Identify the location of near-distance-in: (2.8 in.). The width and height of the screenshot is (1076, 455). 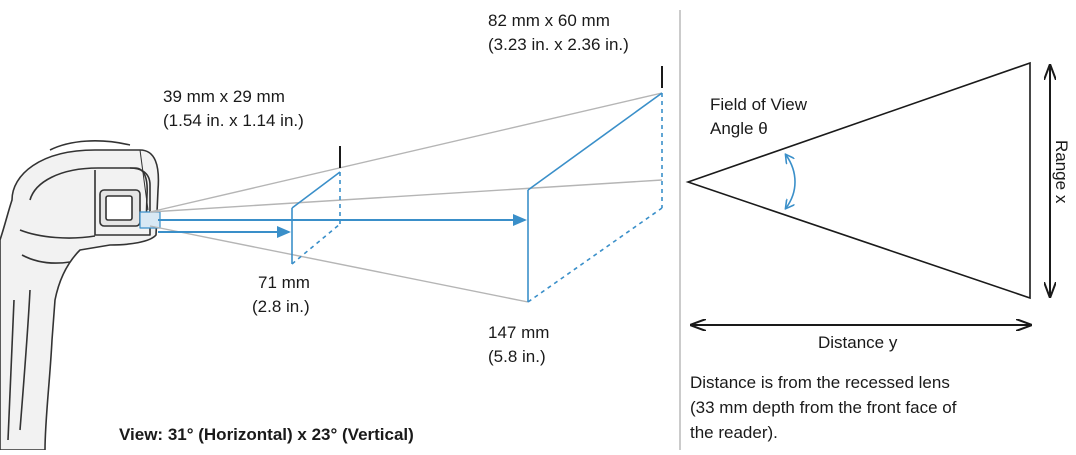
(281, 306).